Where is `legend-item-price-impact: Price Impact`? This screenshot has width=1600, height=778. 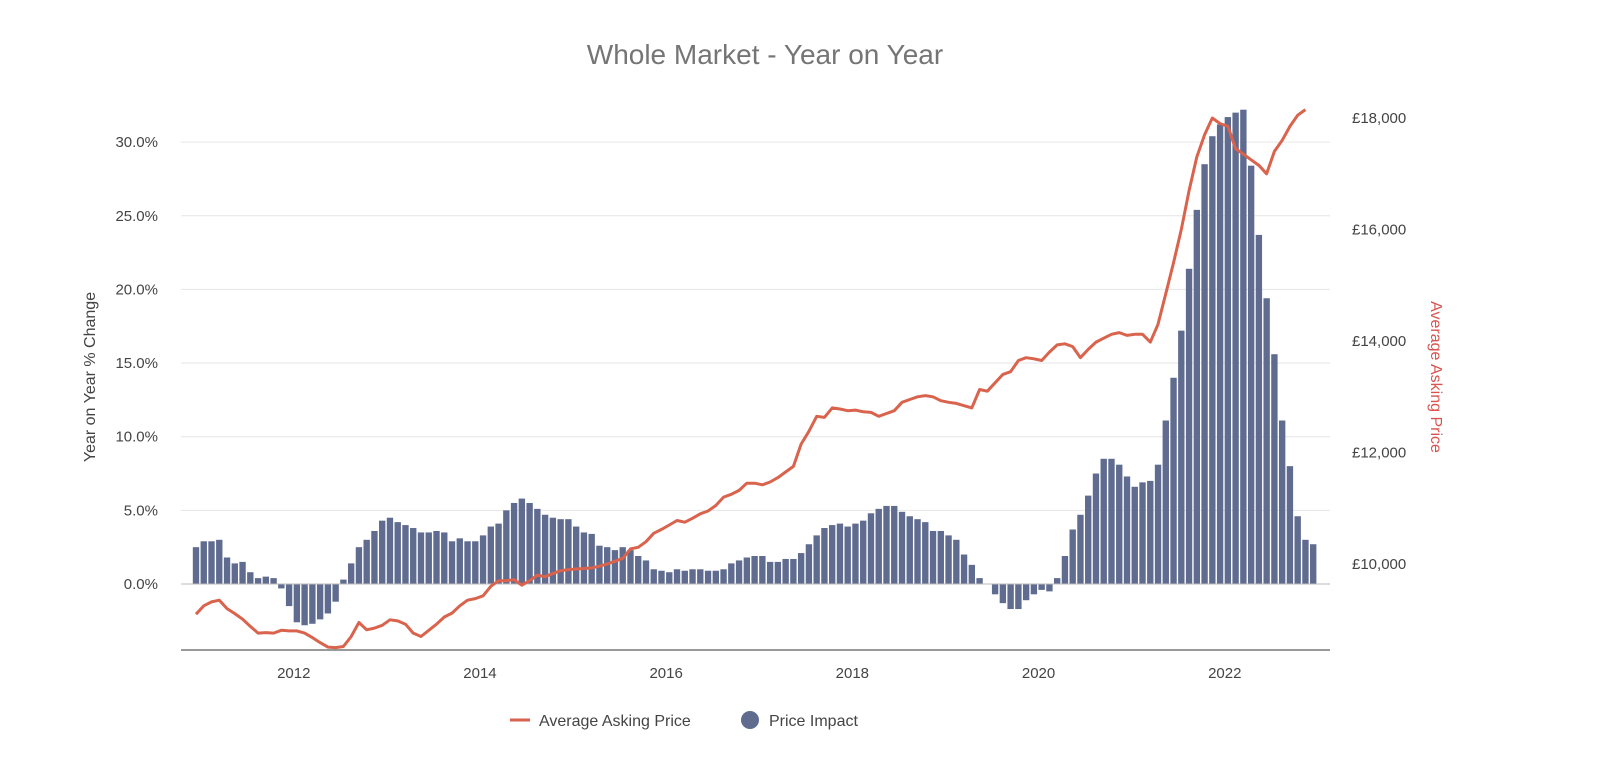 legend-item-price-impact: Price Impact is located at coordinates (799, 720).